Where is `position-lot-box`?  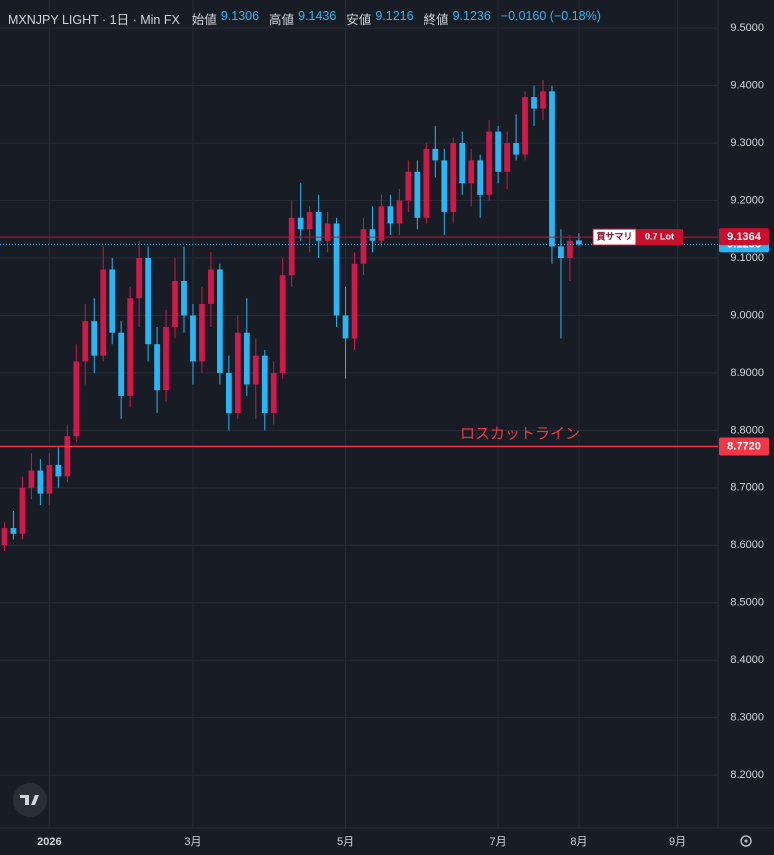
position-lot-box is located at coordinates (659, 237).